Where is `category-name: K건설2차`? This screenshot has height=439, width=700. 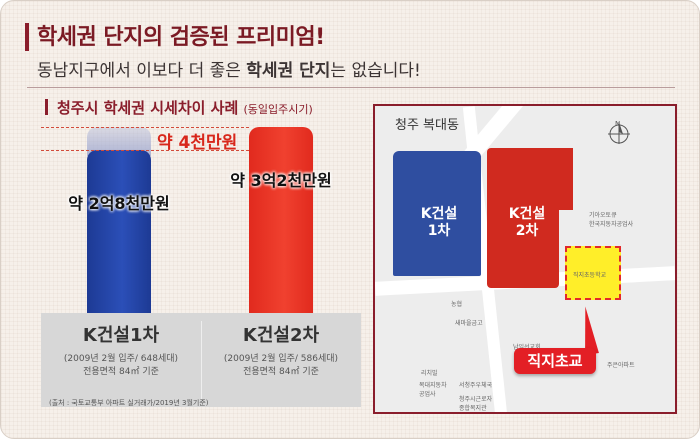
category-name: K건설2차 is located at coordinates (281, 335).